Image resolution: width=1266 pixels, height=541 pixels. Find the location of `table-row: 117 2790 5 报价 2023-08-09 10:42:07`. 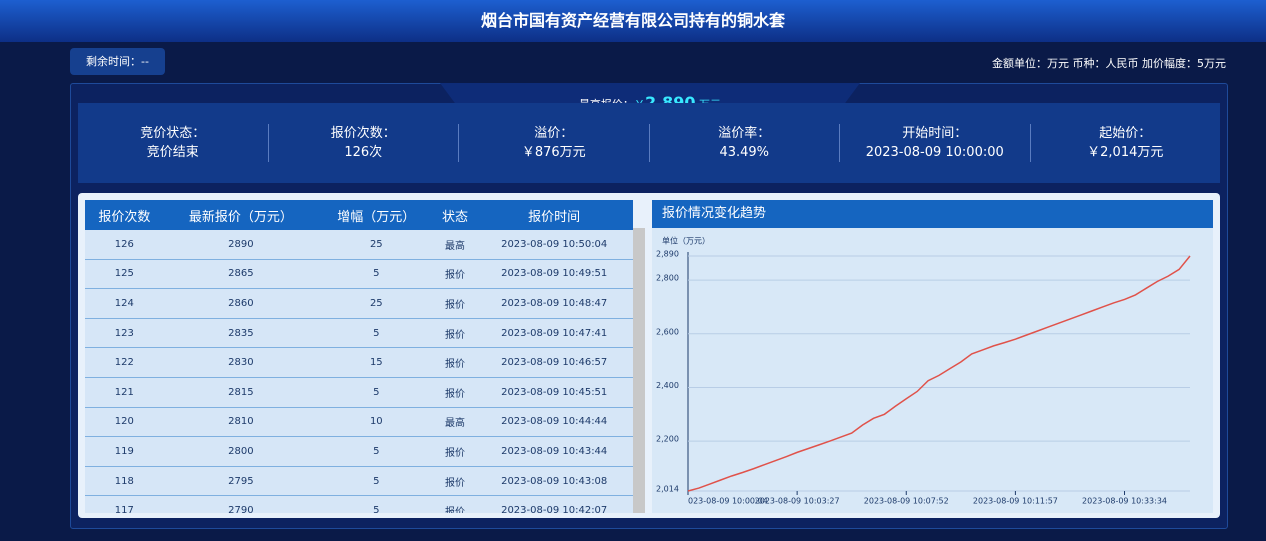

table-row: 117 2790 5 报价 2023-08-09 10:42:07 is located at coordinates (359, 504).